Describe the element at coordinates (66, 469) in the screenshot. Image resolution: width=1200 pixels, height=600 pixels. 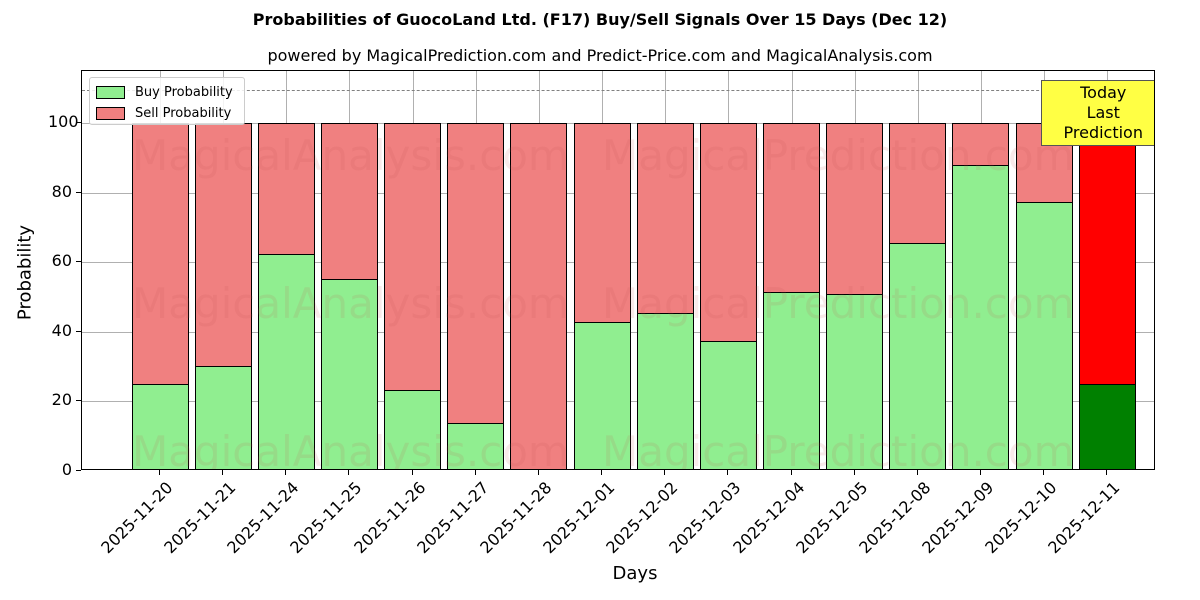
I see `y-tick-label: 0` at that location.